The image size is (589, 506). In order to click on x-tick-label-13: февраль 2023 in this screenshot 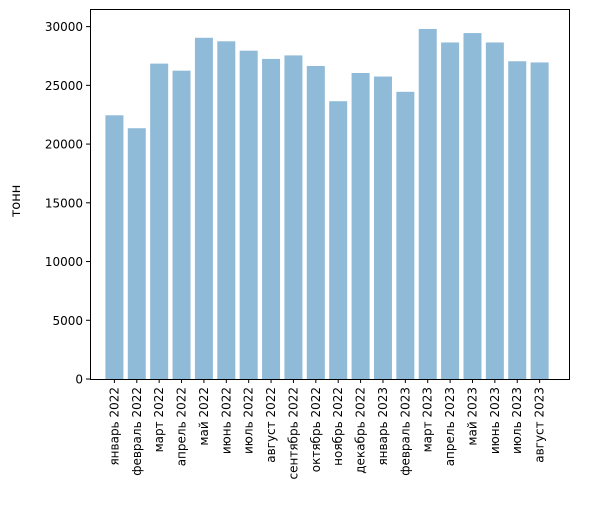, I will do `click(405, 431)`.